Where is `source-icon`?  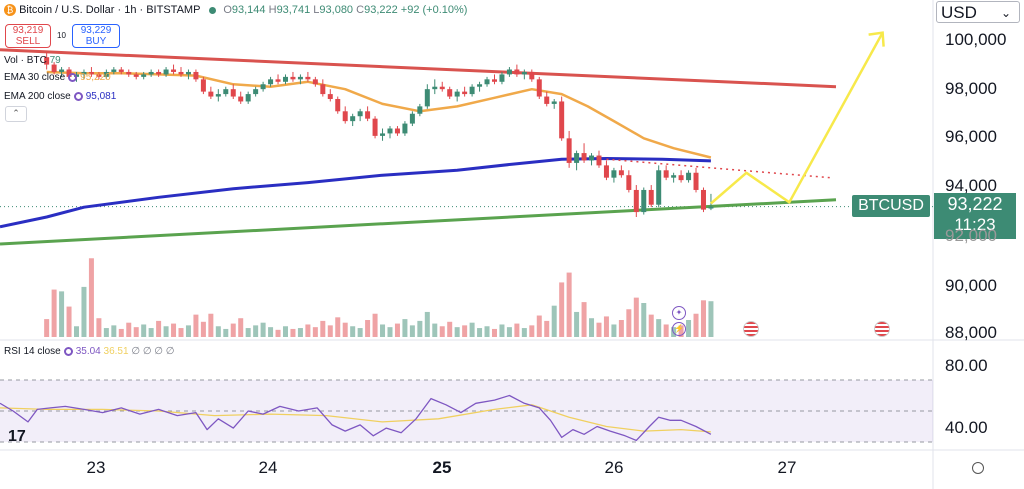
source-icon is located at coordinates (68, 351).